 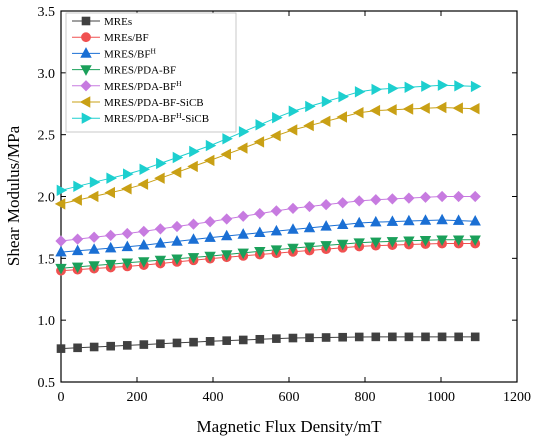 What do you see at coordinates (47, 198) in the screenshot?
I see `y-tick-label: 2.0` at bounding box center [47, 198].